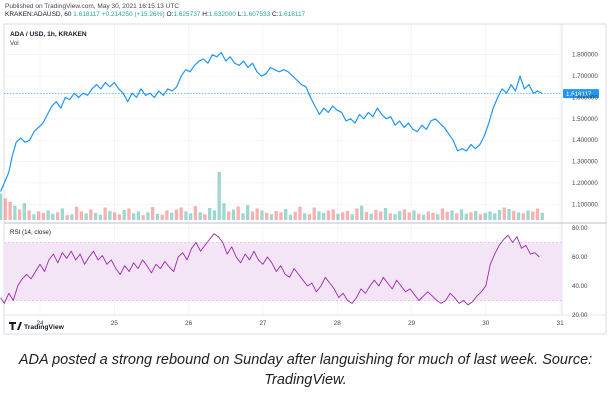  What do you see at coordinates (170, 14) in the screenshot?
I see `open-label: O:` at bounding box center [170, 14].